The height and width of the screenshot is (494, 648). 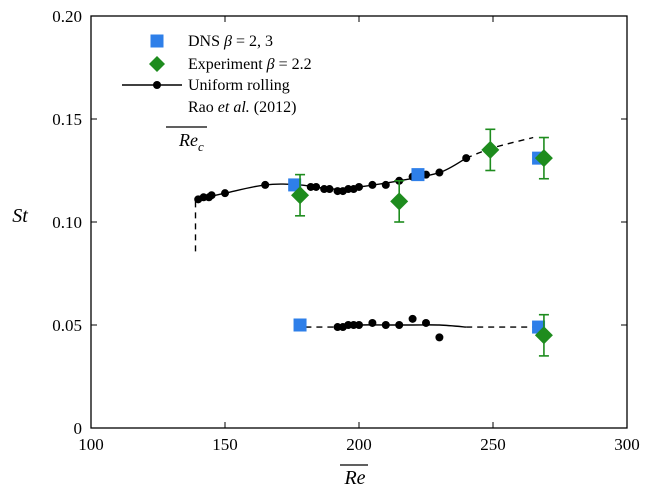 I want to click on x-tick-label: 300, so click(x=627, y=444).